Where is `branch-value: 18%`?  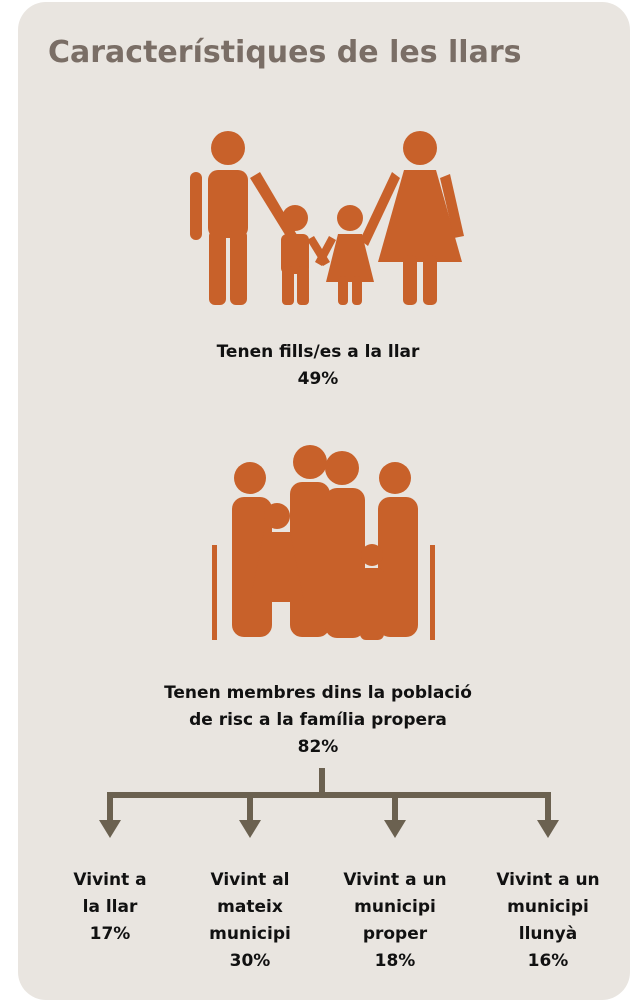 branch-value: 18% is located at coordinates (395, 961).